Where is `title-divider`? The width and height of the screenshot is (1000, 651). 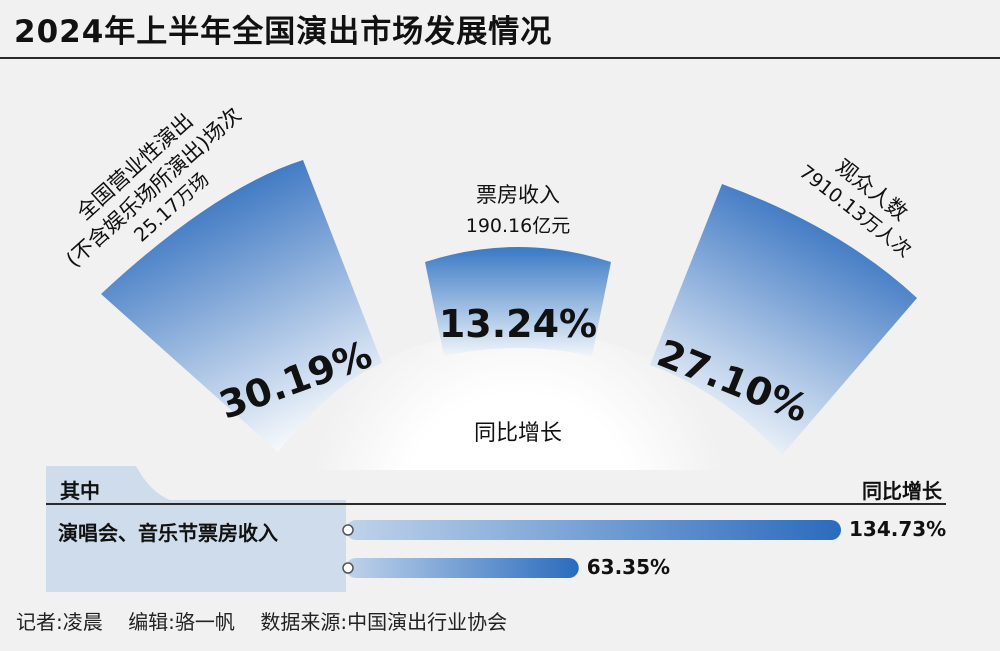
title-divider is located at coordinates (500, 58).